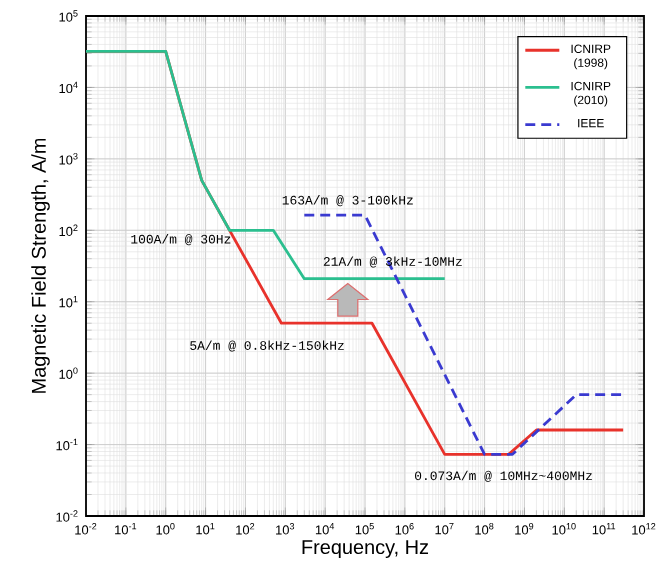 This screenshot has height=584, width=658. I want to click on x-axis-title: Frequency, Hz, so click(365, 549).